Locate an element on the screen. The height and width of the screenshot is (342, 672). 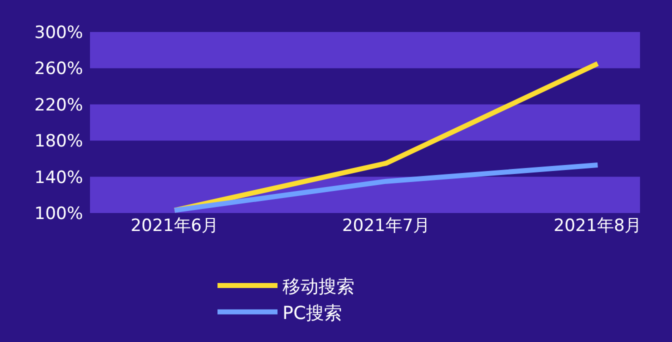
x-tick-label: 2021年7月 is located at coordinates (386, 226).